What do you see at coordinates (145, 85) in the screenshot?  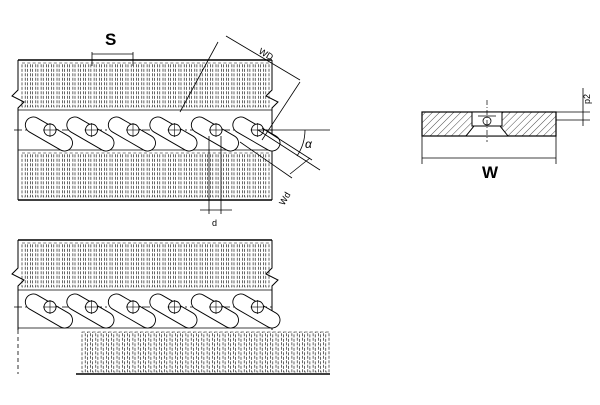 I see `upper-link-row` at bounding box center [145, 85].